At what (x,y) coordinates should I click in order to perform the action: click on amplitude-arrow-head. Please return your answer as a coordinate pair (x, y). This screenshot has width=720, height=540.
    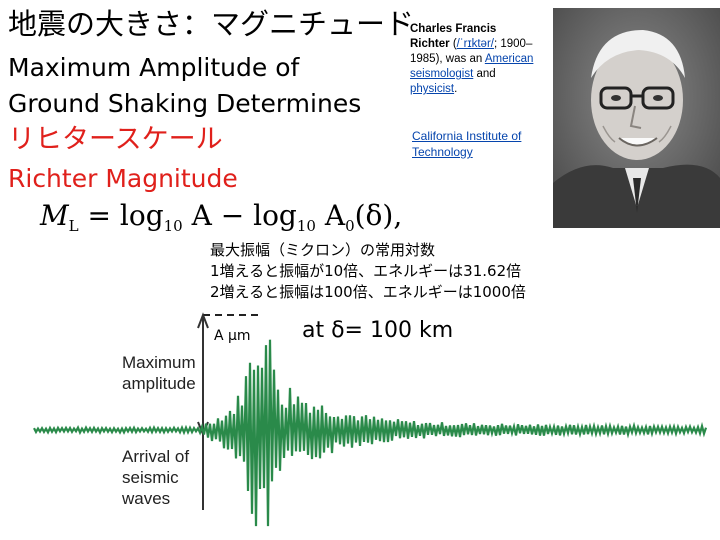
    Looking at the image, I should click on (203, 320).